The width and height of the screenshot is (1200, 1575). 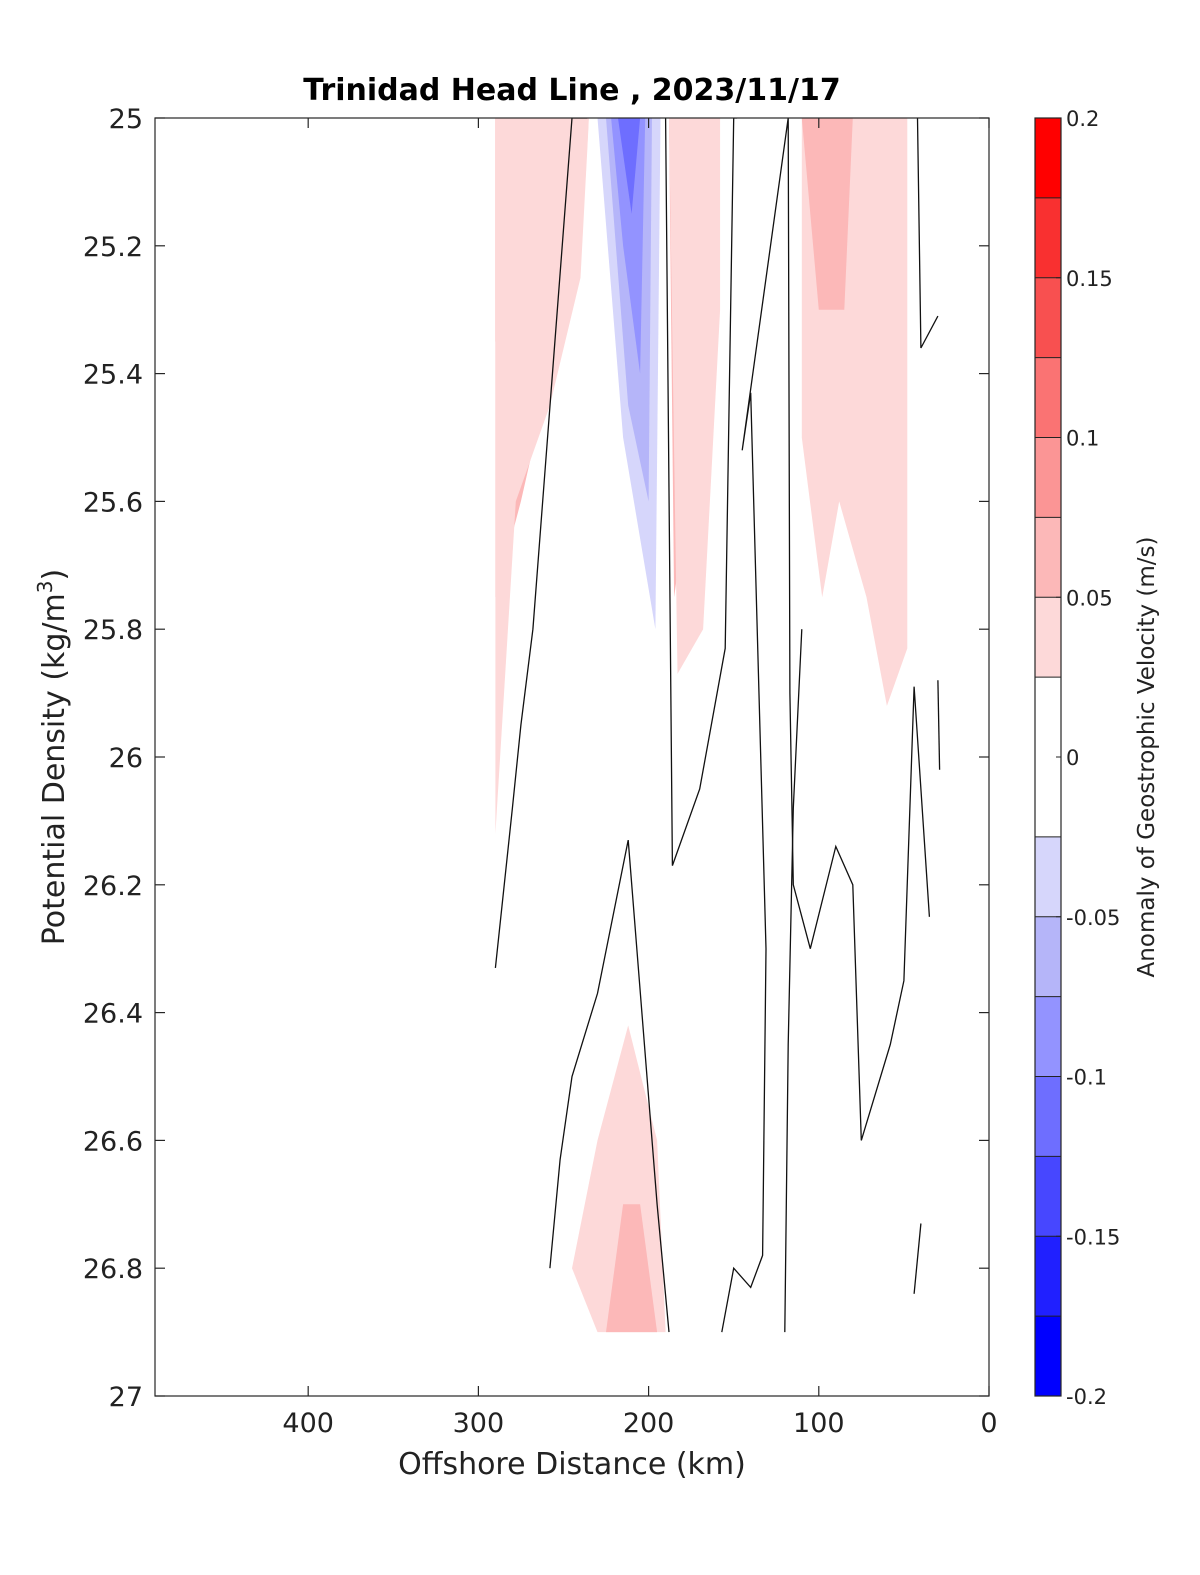 I want to click on y-axis-title-close: ), so click(x=54, y=575).